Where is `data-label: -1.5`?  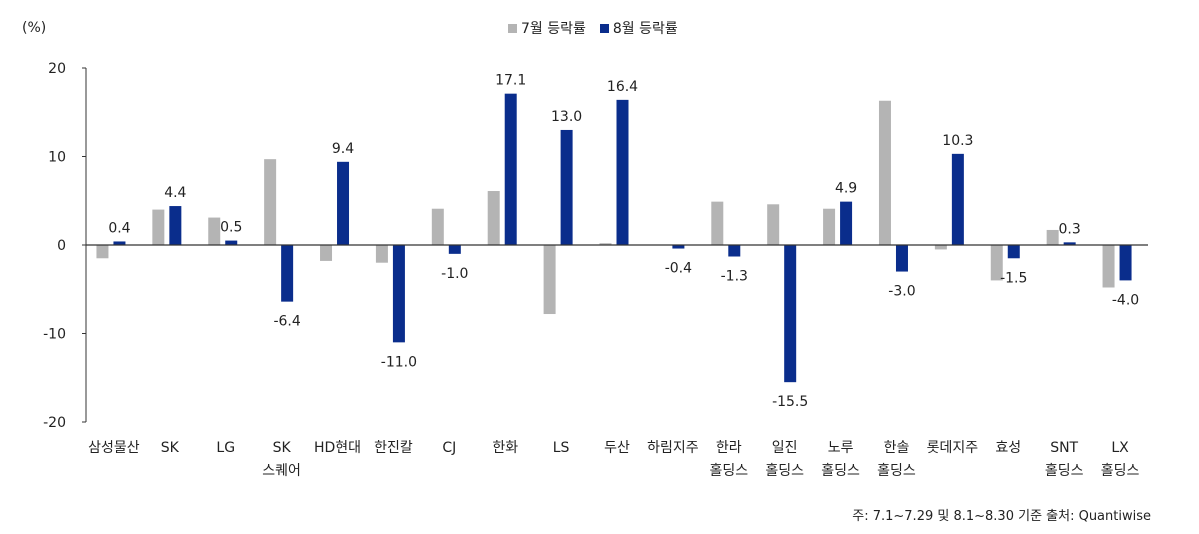 data-label: -1.5 is located at coordinates (1013, 278).